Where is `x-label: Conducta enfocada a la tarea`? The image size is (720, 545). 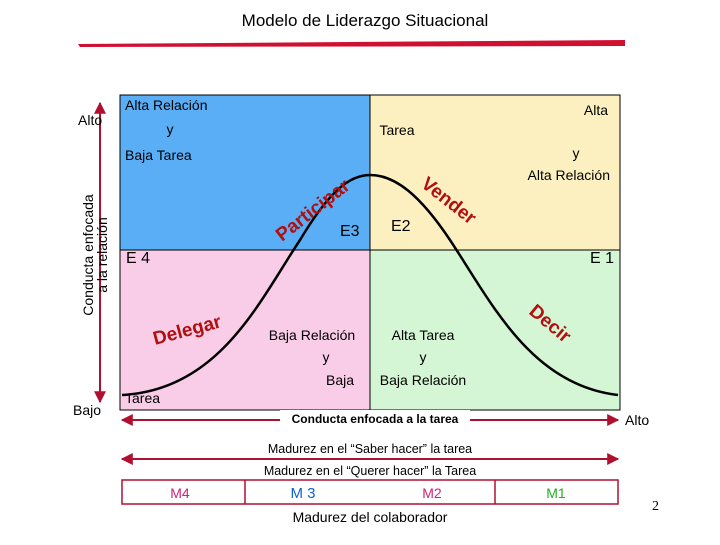
x-label: Conducta enfocada a la tarea is located at coordinates (375, 419).